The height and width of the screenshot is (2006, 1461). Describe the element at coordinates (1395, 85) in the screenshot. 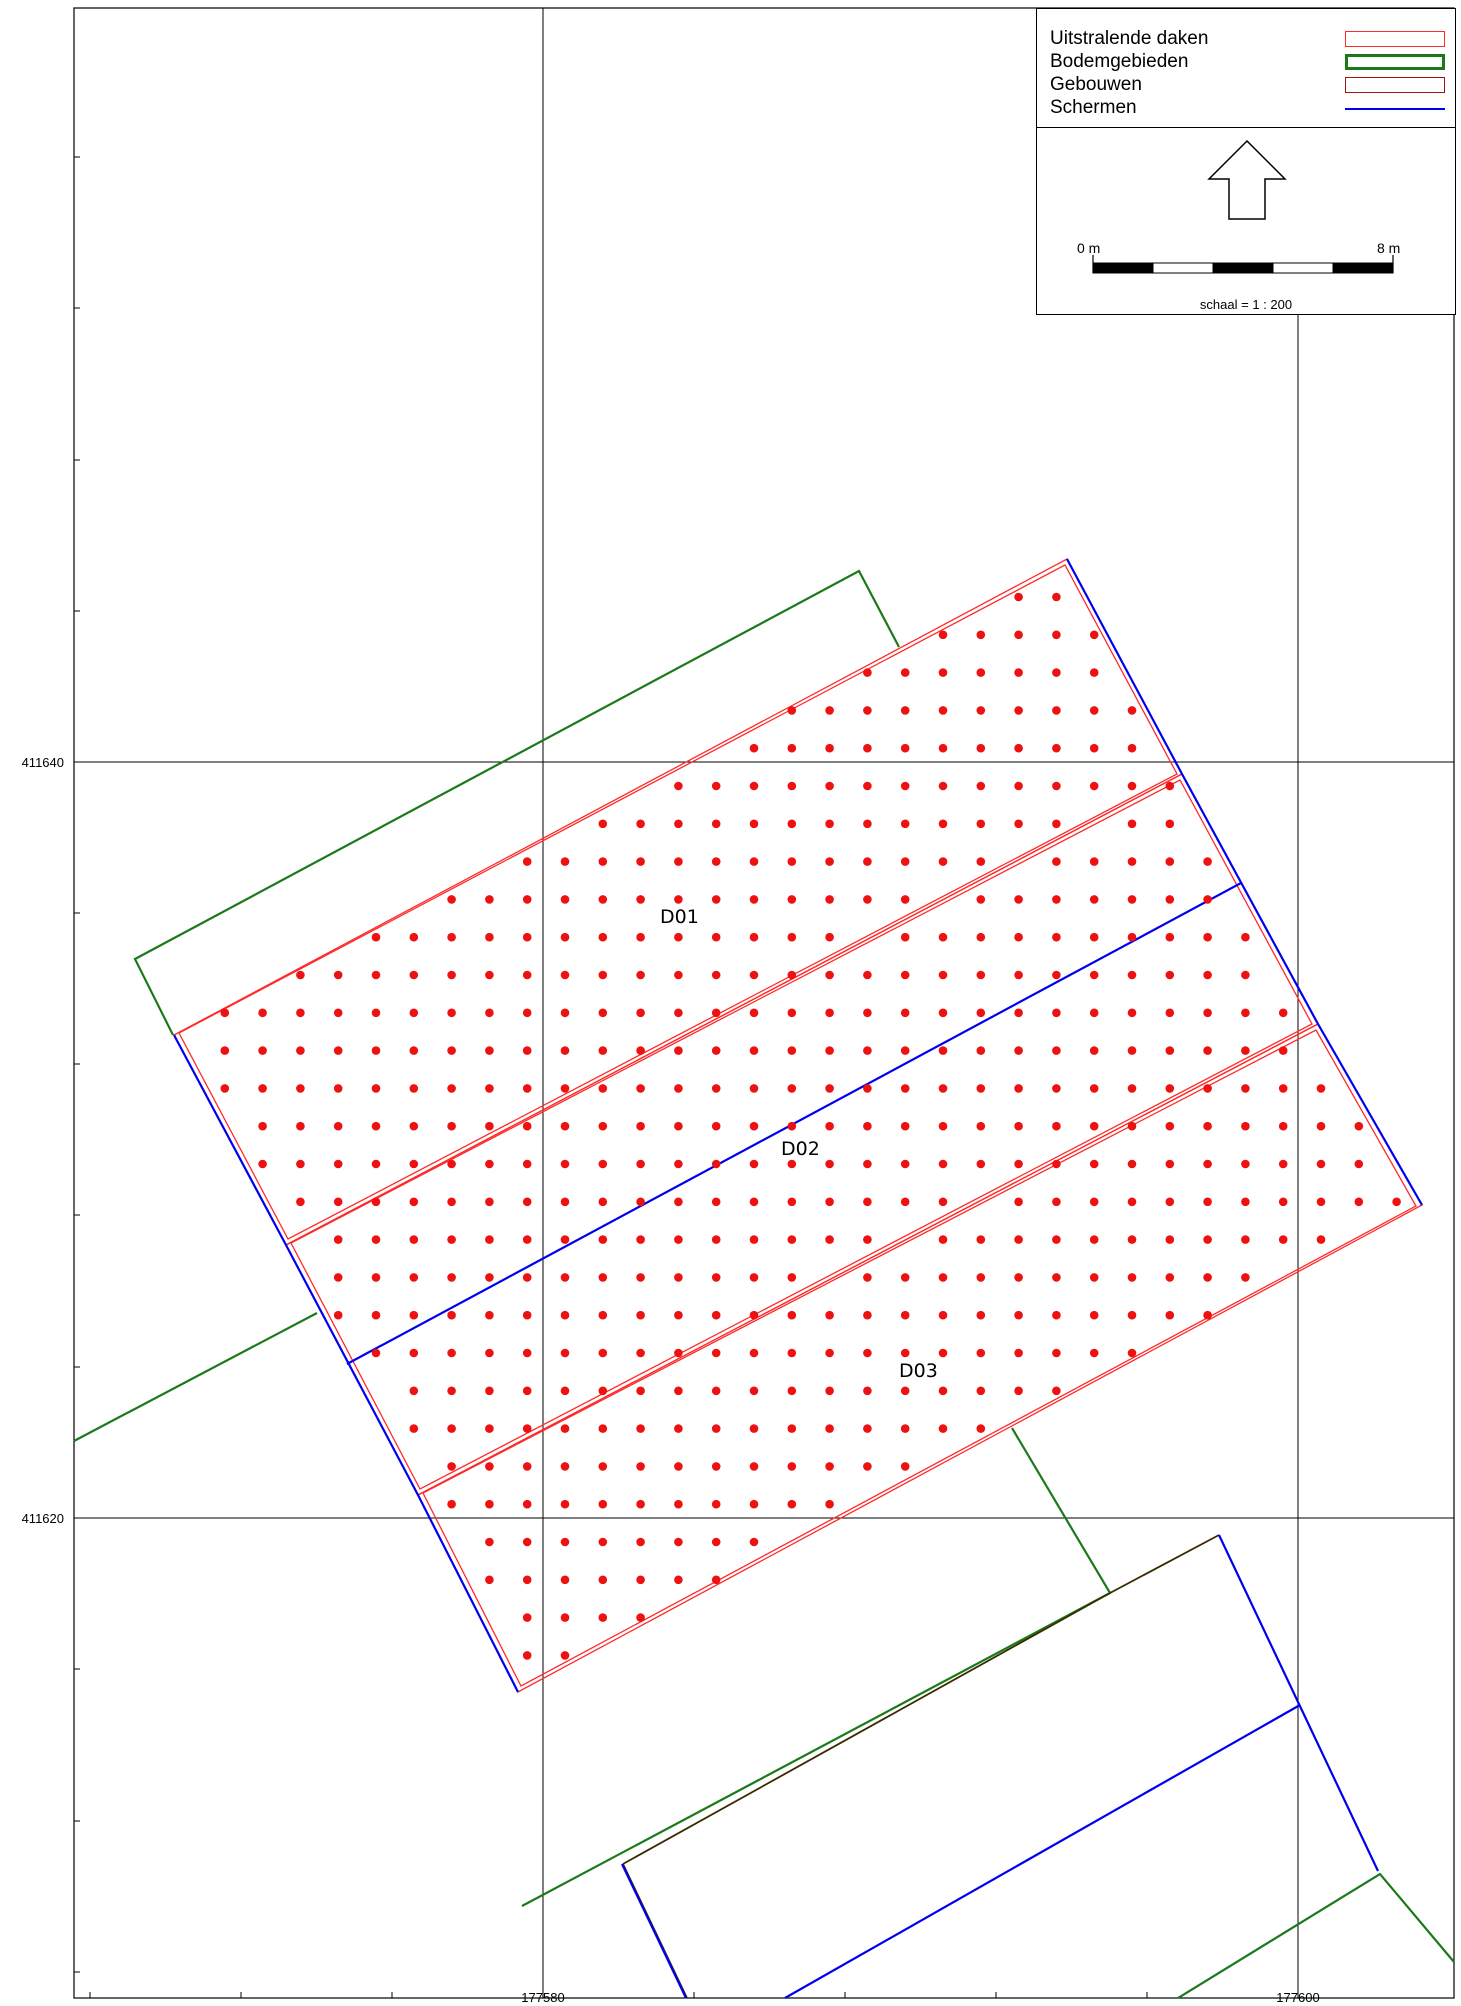

I see `legend-swatch-building` at that location.